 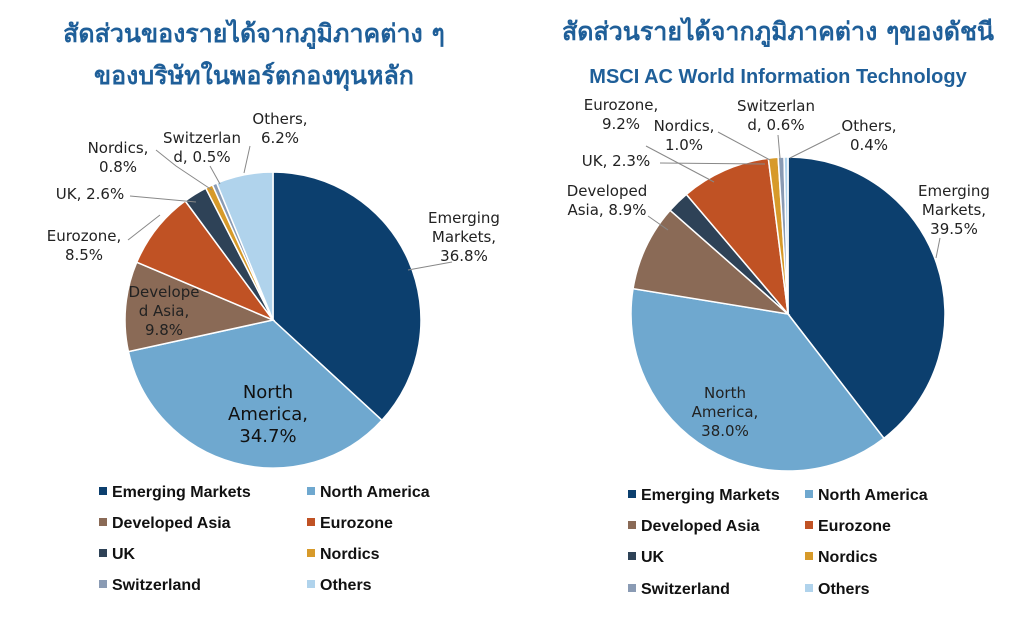 What do you see at coordinates (779, 146) in the screenshot?
I see `right-leader-switzerland` at bounding box center [779, 146].